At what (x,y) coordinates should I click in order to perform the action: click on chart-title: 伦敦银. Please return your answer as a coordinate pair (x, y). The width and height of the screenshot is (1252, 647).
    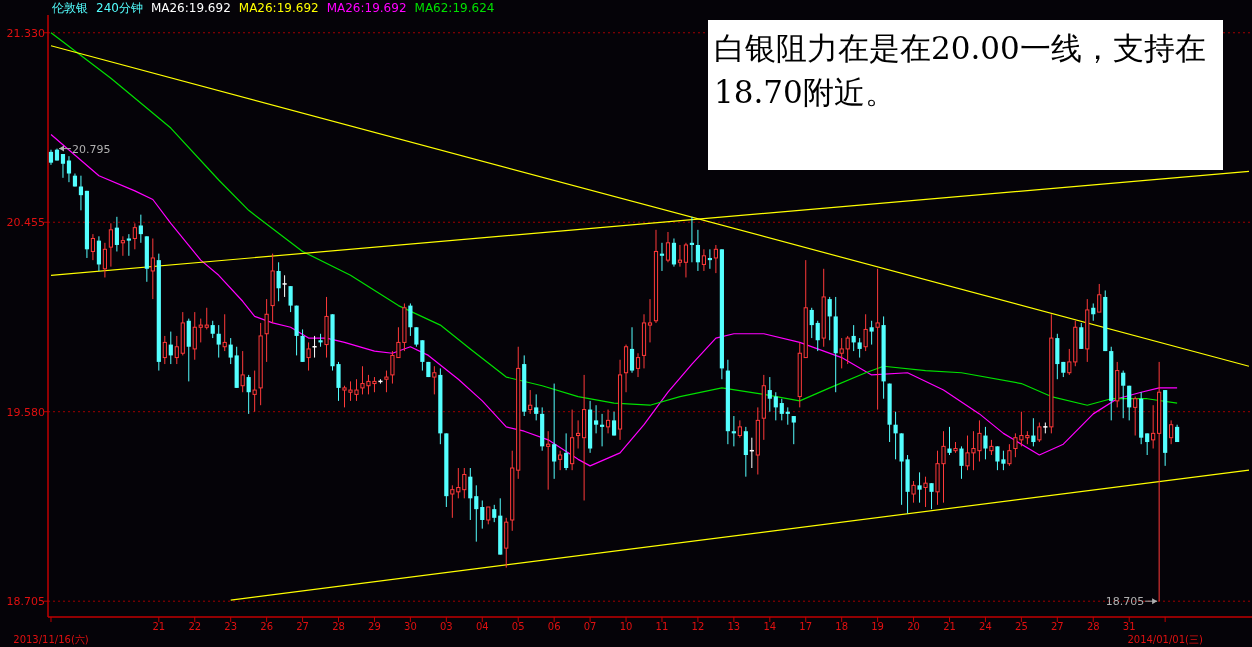
    Looking at the image, I should click on (70, 8).